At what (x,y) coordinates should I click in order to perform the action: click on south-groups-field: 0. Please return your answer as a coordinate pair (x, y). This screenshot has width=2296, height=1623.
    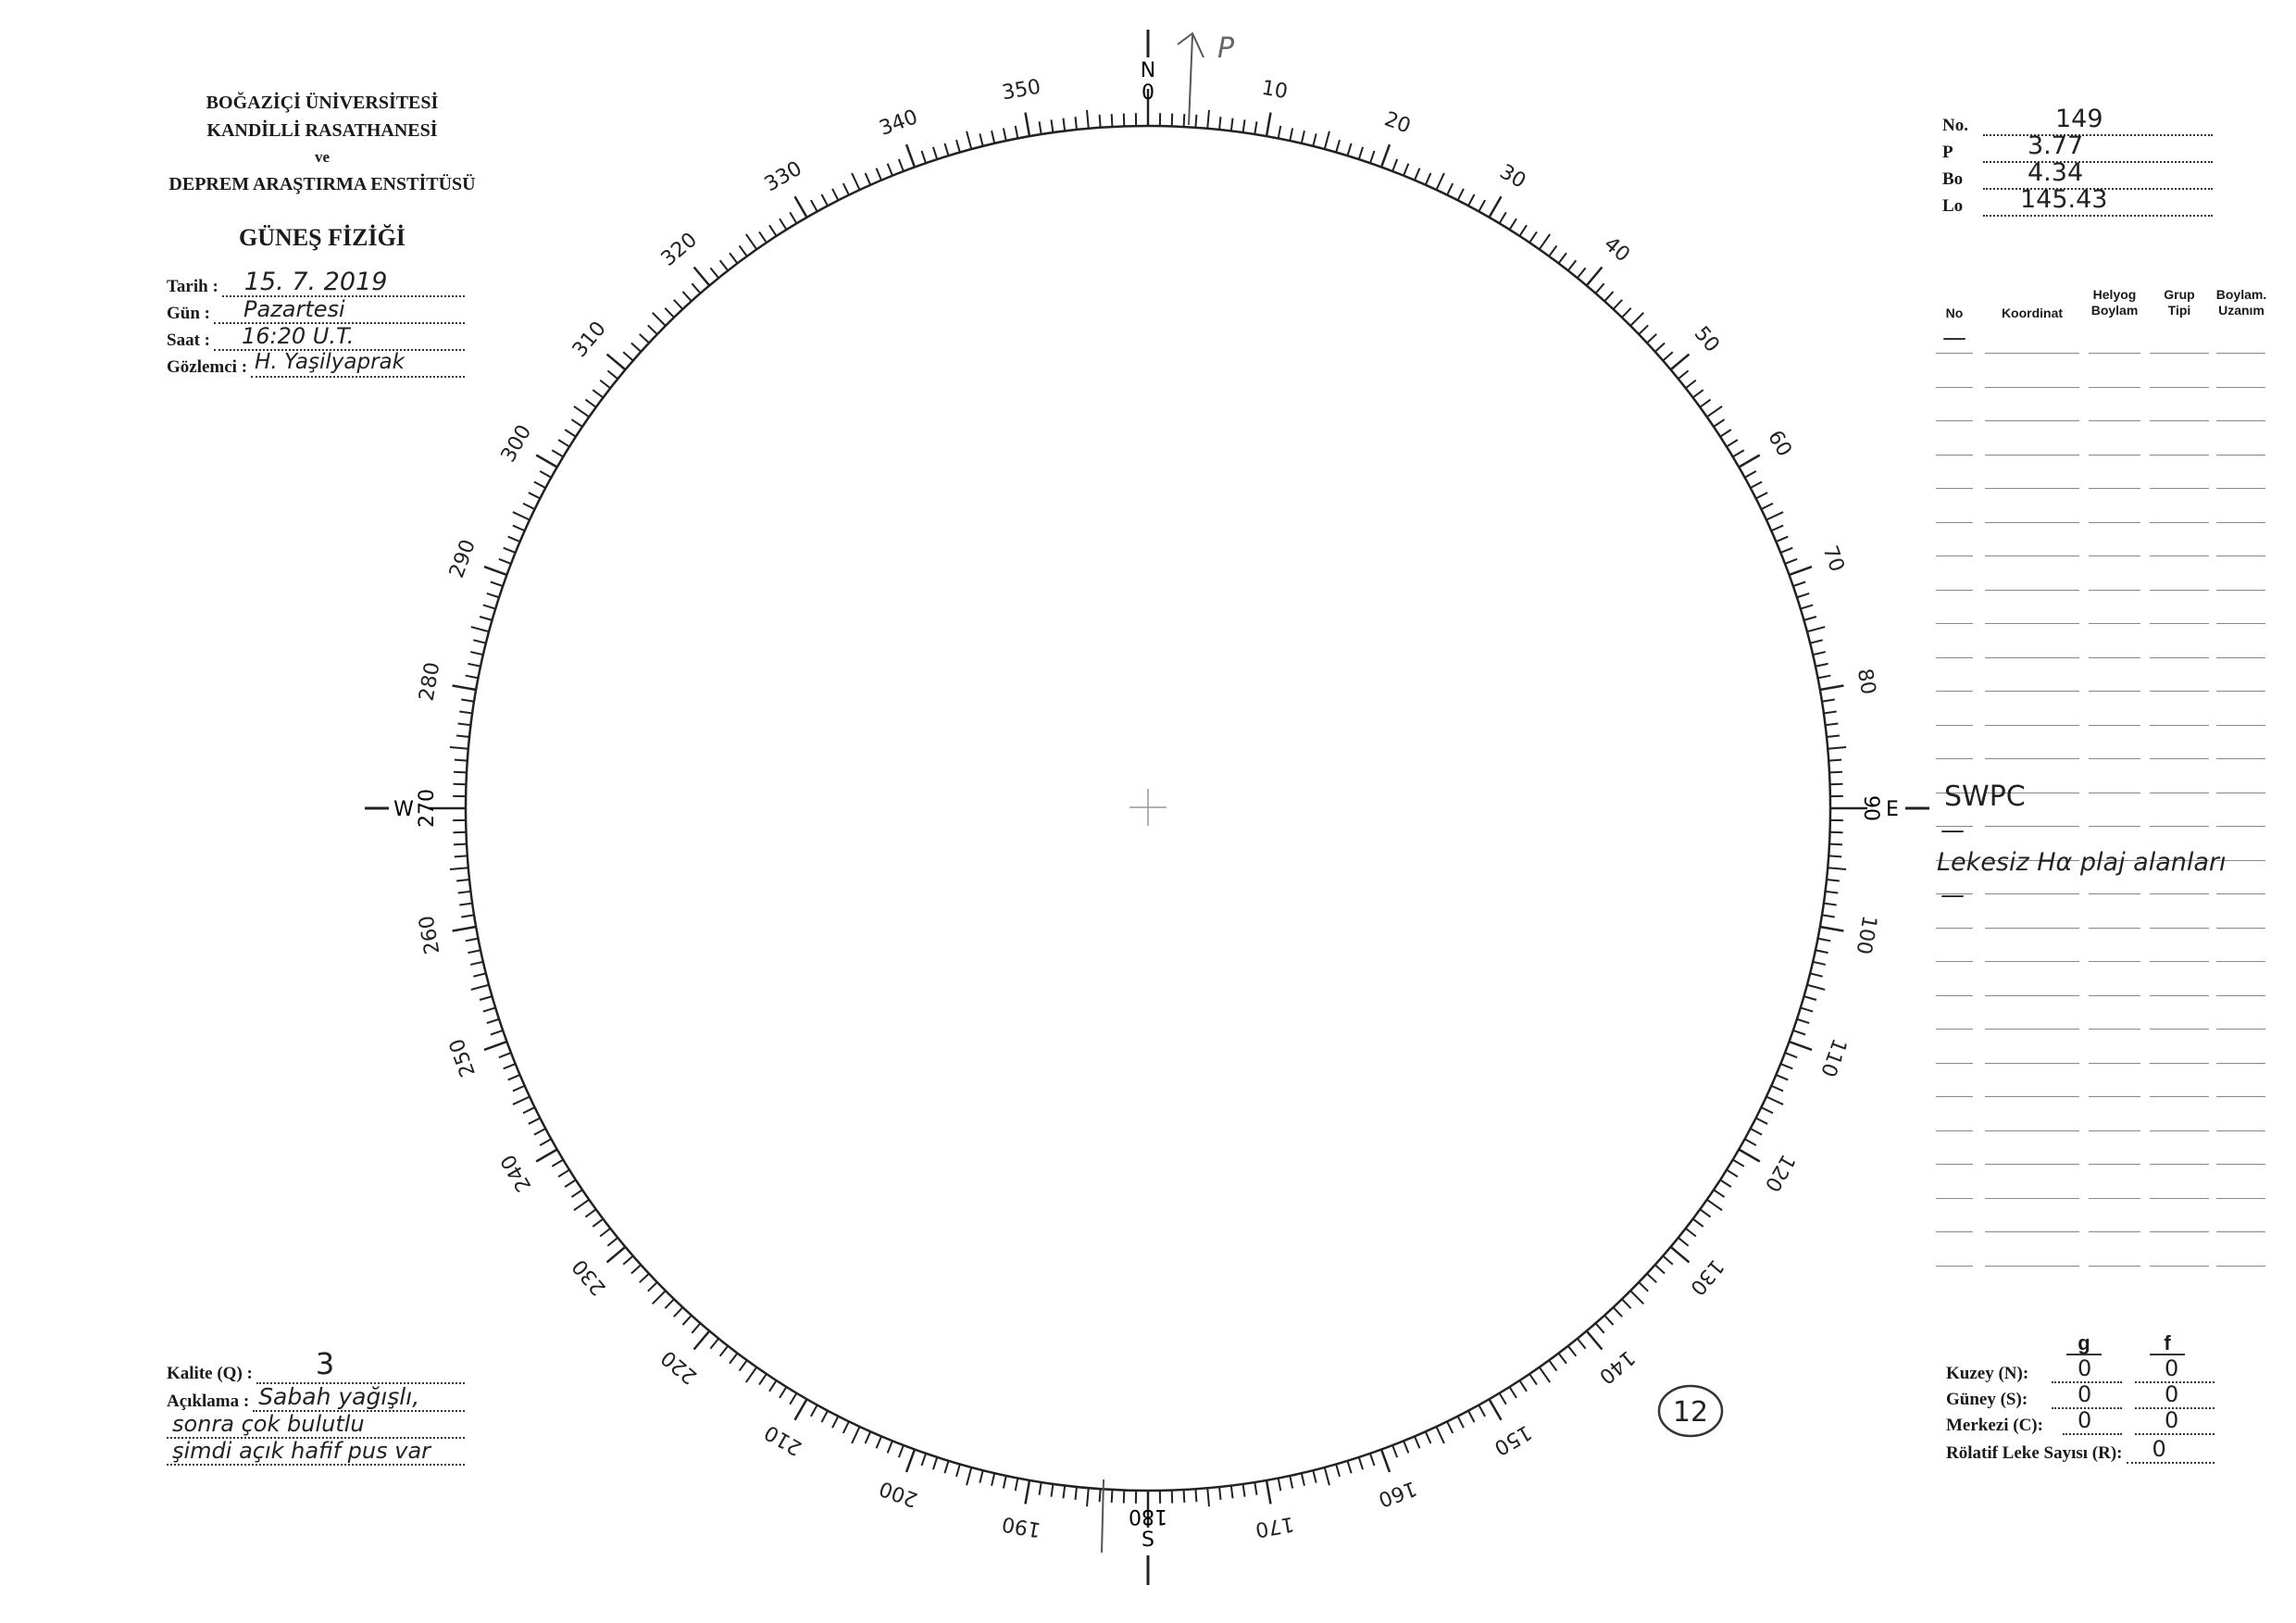
    Looking at the image, I should click on (2085, 1396).